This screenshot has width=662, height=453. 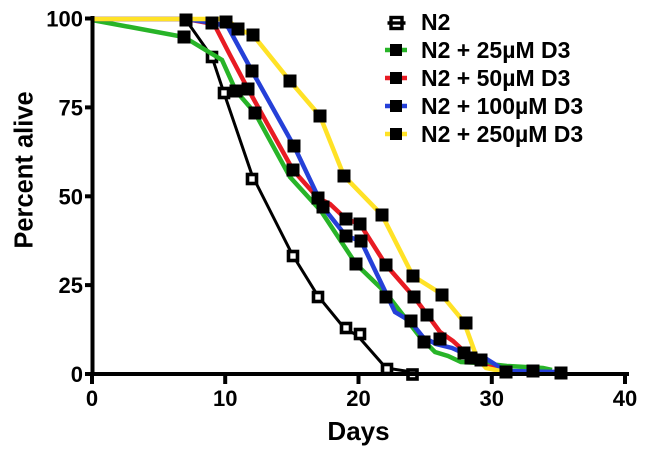 I want to click on svg-text: 25, so click(x=71, y=285).